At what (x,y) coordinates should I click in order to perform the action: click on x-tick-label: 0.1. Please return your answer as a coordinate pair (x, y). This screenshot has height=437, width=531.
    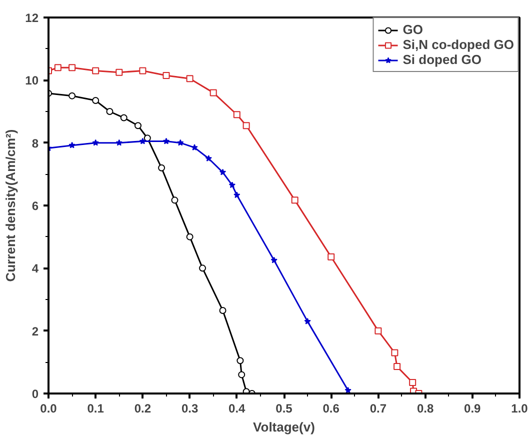
    Looking at the image, I should click on (95, 409).